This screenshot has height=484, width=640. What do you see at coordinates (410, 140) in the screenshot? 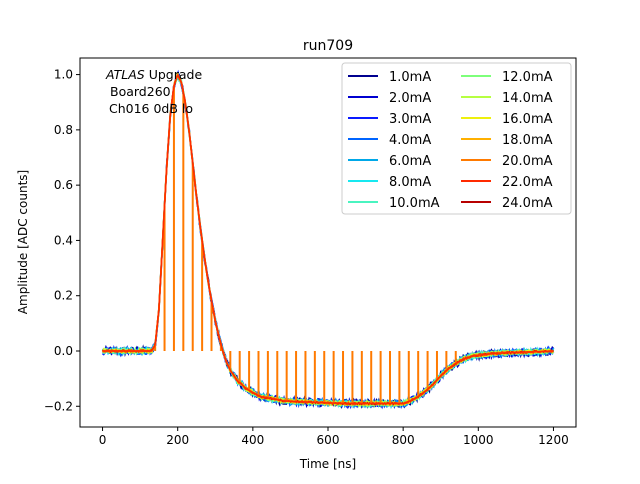
I see `legend-label: 4.0mA` at bounding box center [410, 140].